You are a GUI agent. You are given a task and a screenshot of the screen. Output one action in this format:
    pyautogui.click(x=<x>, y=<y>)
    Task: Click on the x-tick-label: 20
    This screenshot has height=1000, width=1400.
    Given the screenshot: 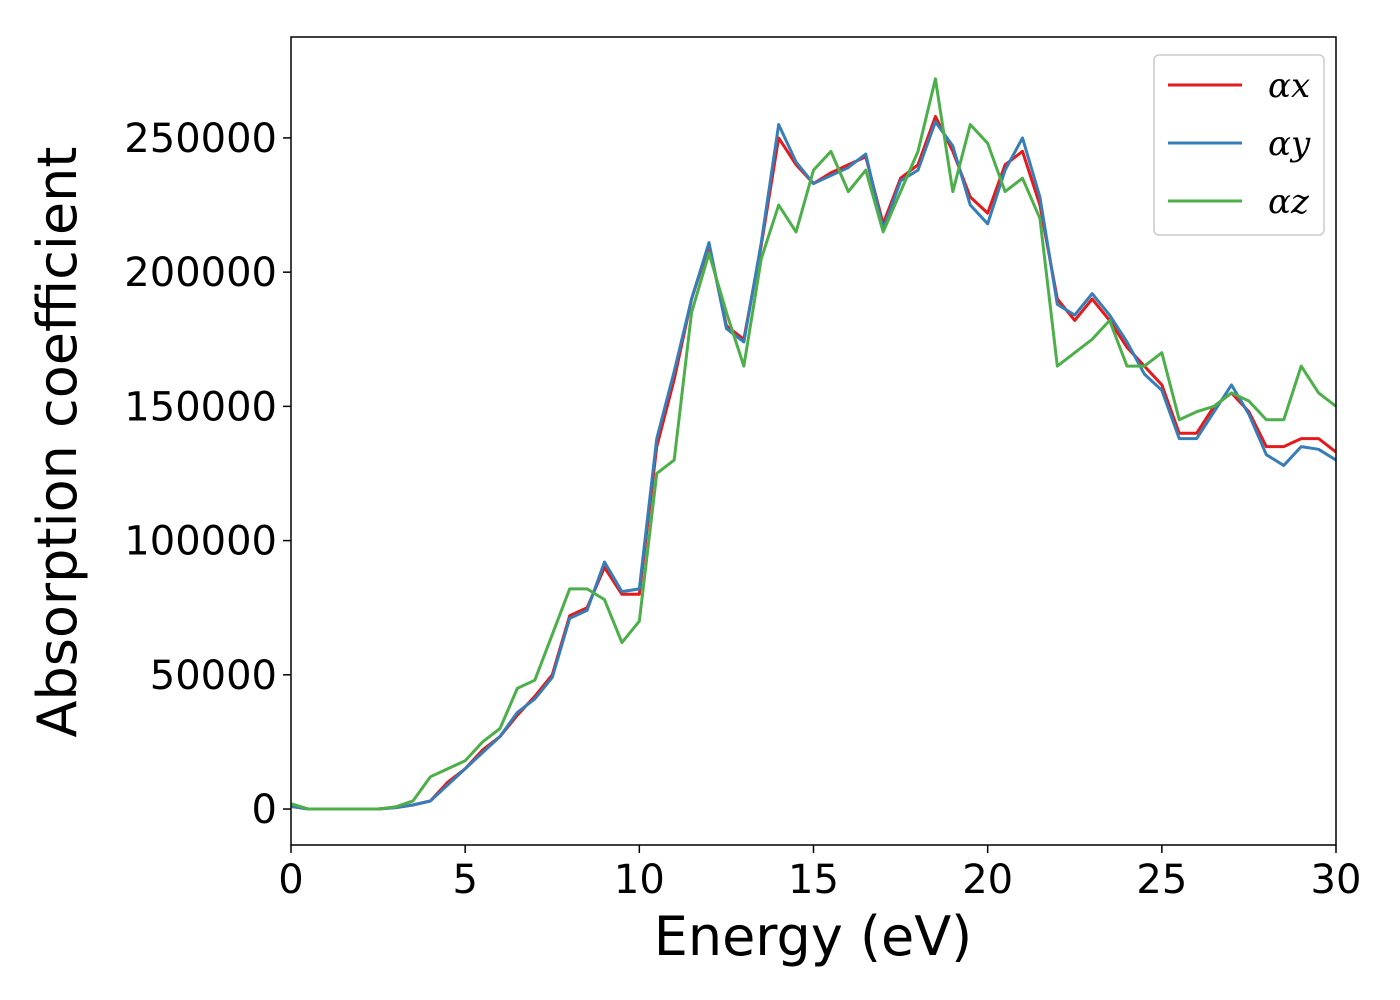 What is the action you would take?
    pyautogui.click(x=987, y=880)
    